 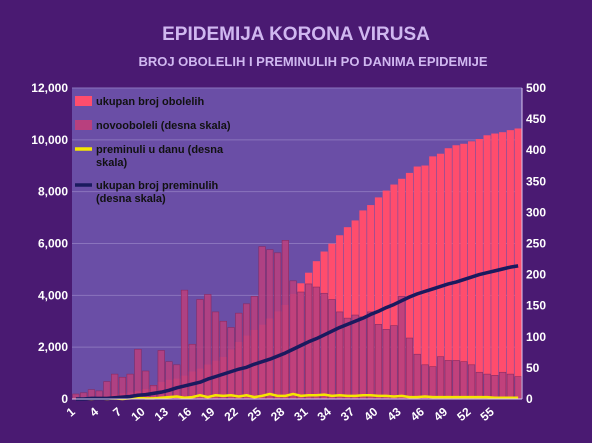 What do you see at coordinates (163, 126) in the screenshot?
I see `legend-label: novooboleli (desna skala)` at bounding box center [163, 126].